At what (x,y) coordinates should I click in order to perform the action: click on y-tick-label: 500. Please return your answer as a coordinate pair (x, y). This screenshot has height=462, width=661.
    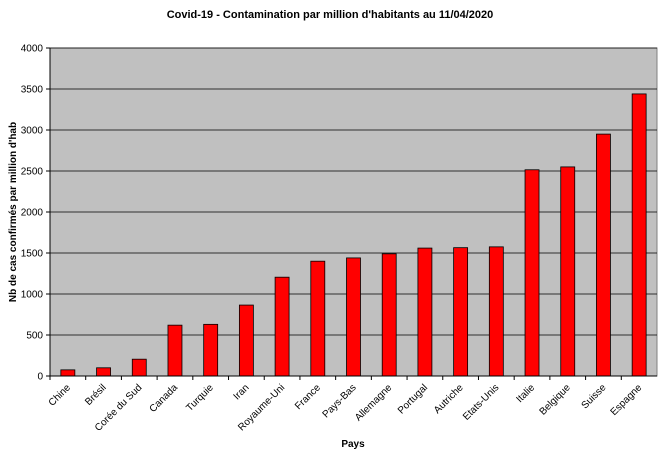
    Looking at the image, I should click on (34, 336).